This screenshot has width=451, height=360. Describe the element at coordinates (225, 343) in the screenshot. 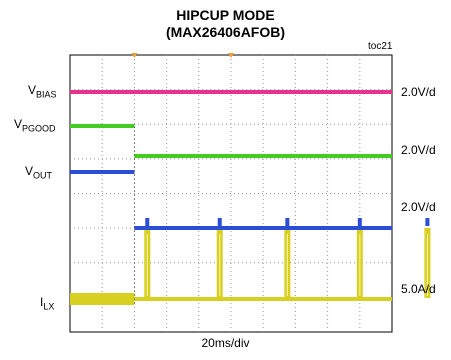

I see `x-axis-label: 20ms/div` at that location.